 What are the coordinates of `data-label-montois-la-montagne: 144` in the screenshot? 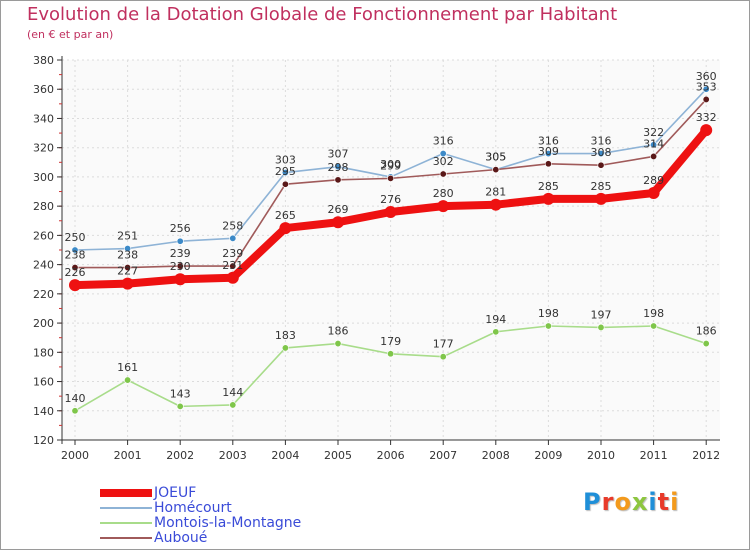 It's located at (232, 392).